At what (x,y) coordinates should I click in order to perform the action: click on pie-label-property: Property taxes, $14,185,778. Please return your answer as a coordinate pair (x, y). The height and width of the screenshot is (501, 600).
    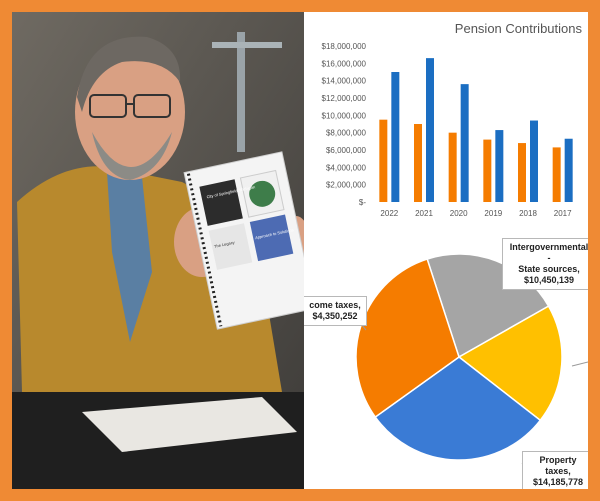
    Looking at the image, I should click on (555, 470).